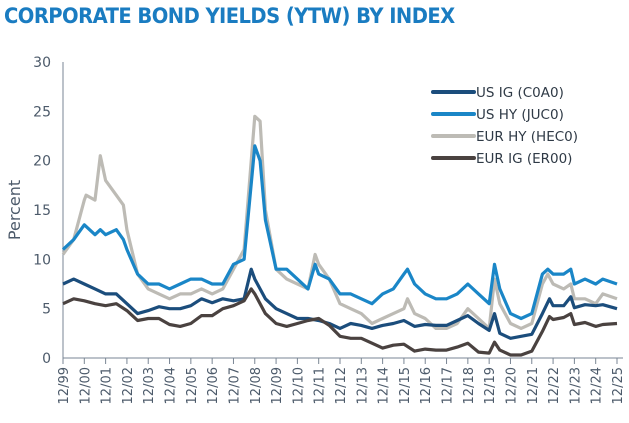  I want to click on x-tick-label: 12/00, so click(85, 385).